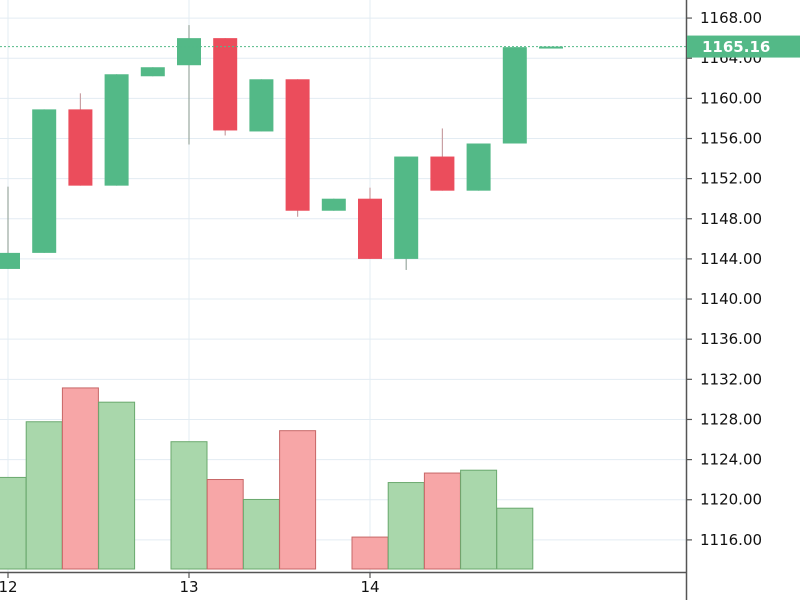 Image resolution: width=800 pixels, height=600 pixels. Describe the element at coordinates (731, 138) in the screenshot. I see `price-tick-label: 1156.00` at that location.